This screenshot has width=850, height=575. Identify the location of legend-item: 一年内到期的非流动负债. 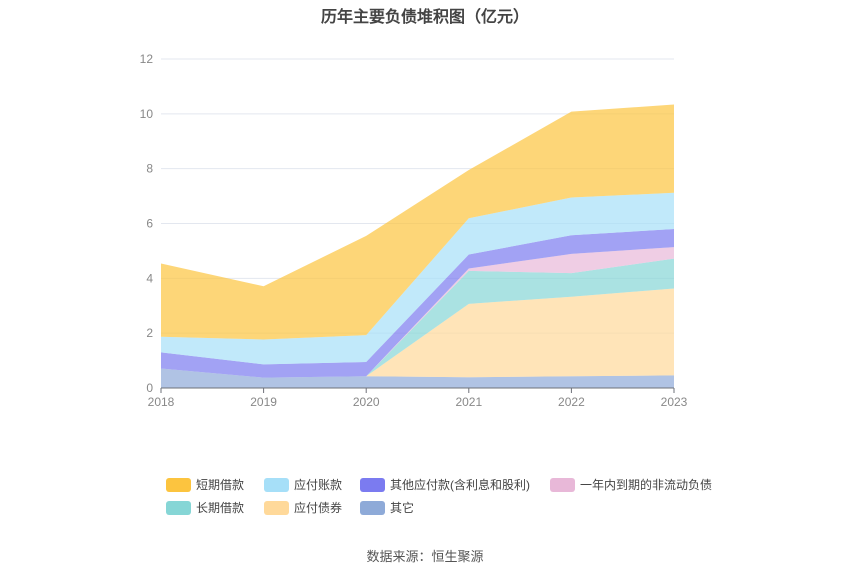
(631, 484).